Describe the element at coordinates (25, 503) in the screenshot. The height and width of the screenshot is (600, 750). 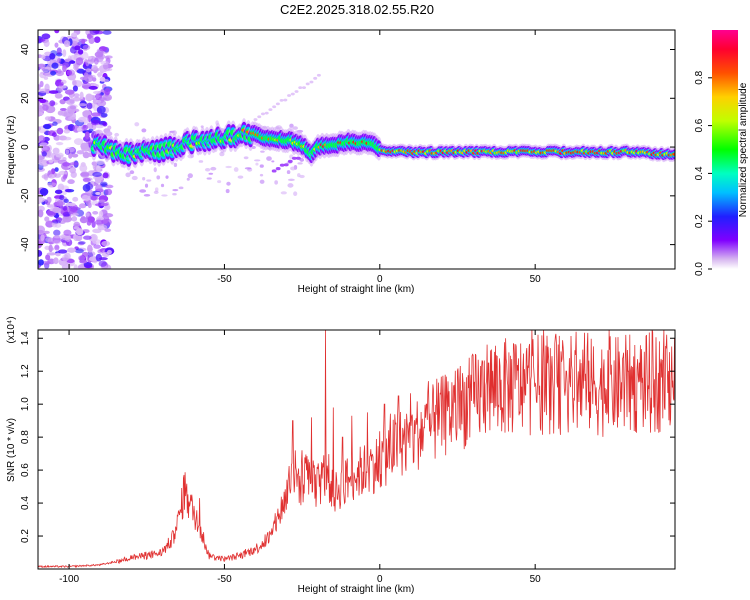
I see `y-tick-label: 0.4` at that location.